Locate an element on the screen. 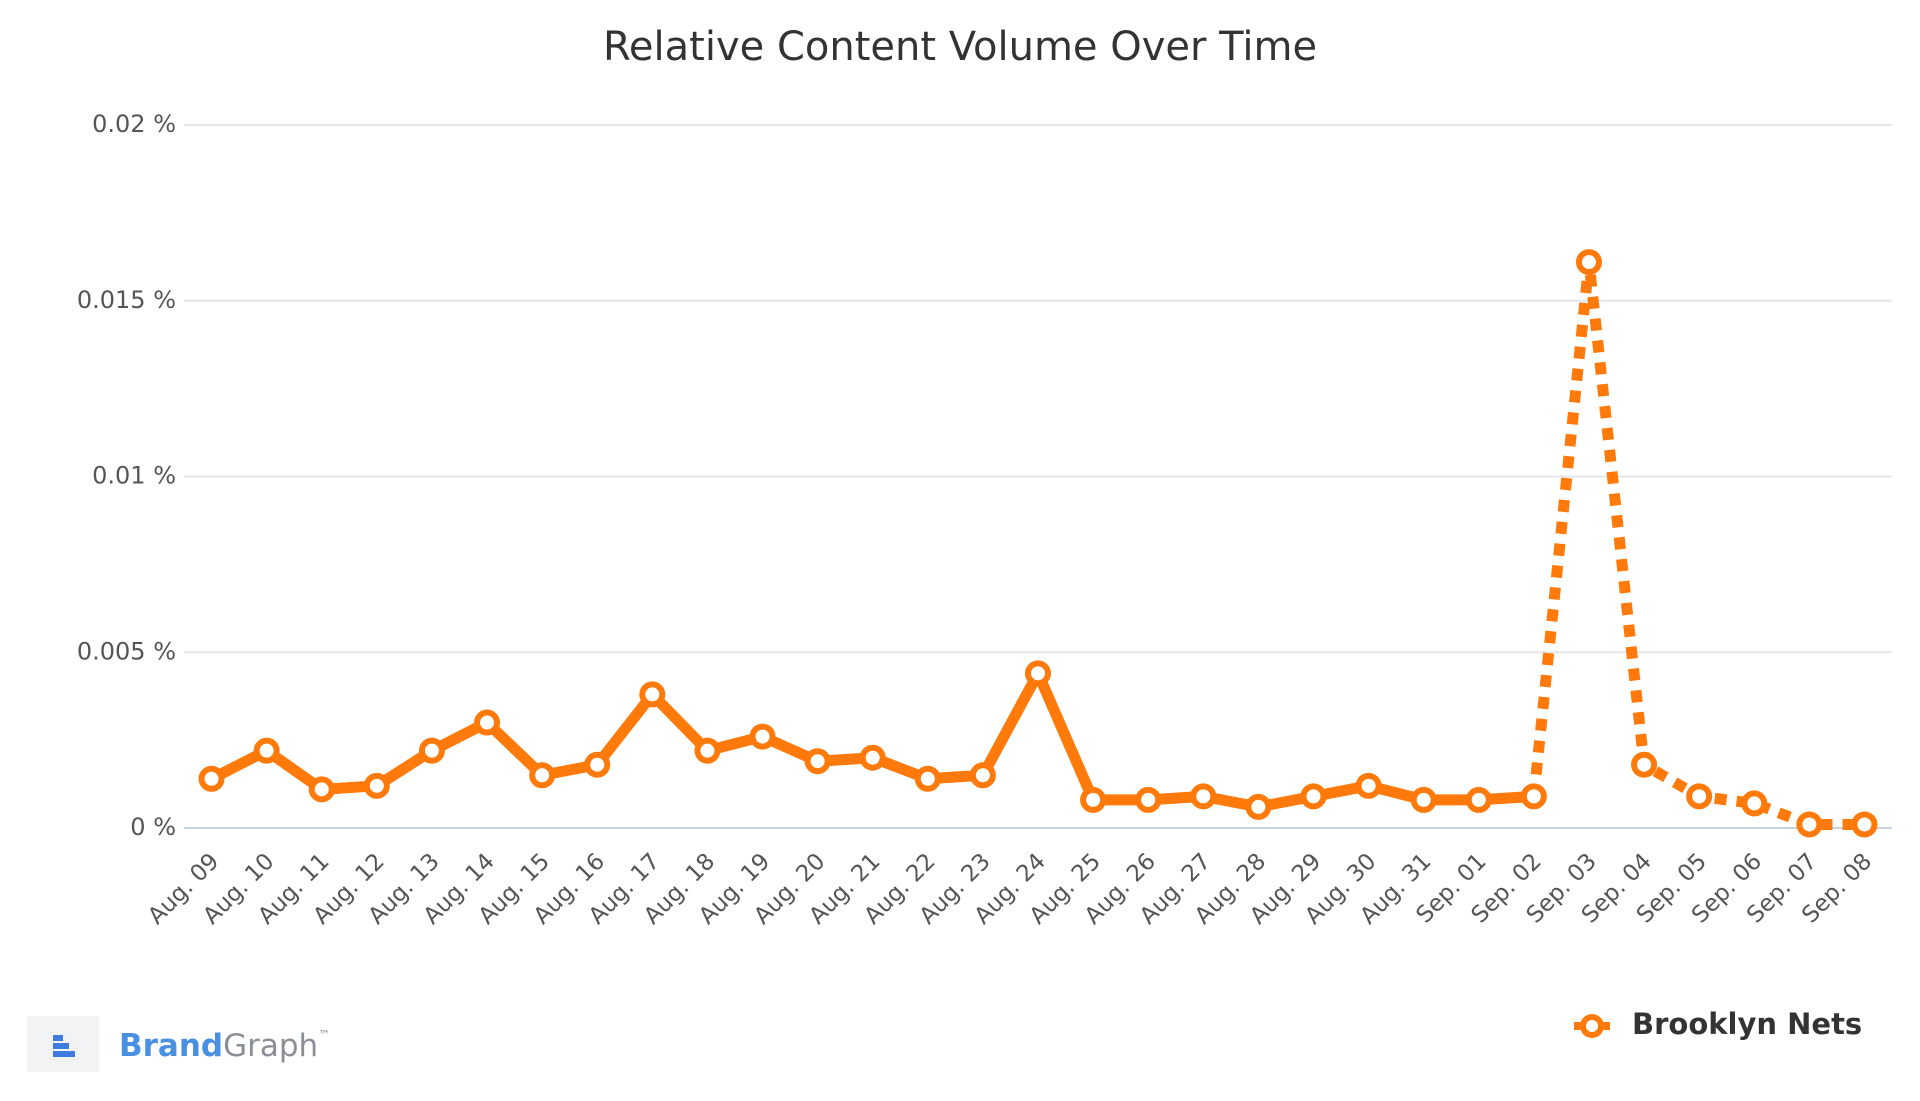 The image size is (1920, 1101). y-tick-label: 0.015 % is located at coordinates (126, 300).